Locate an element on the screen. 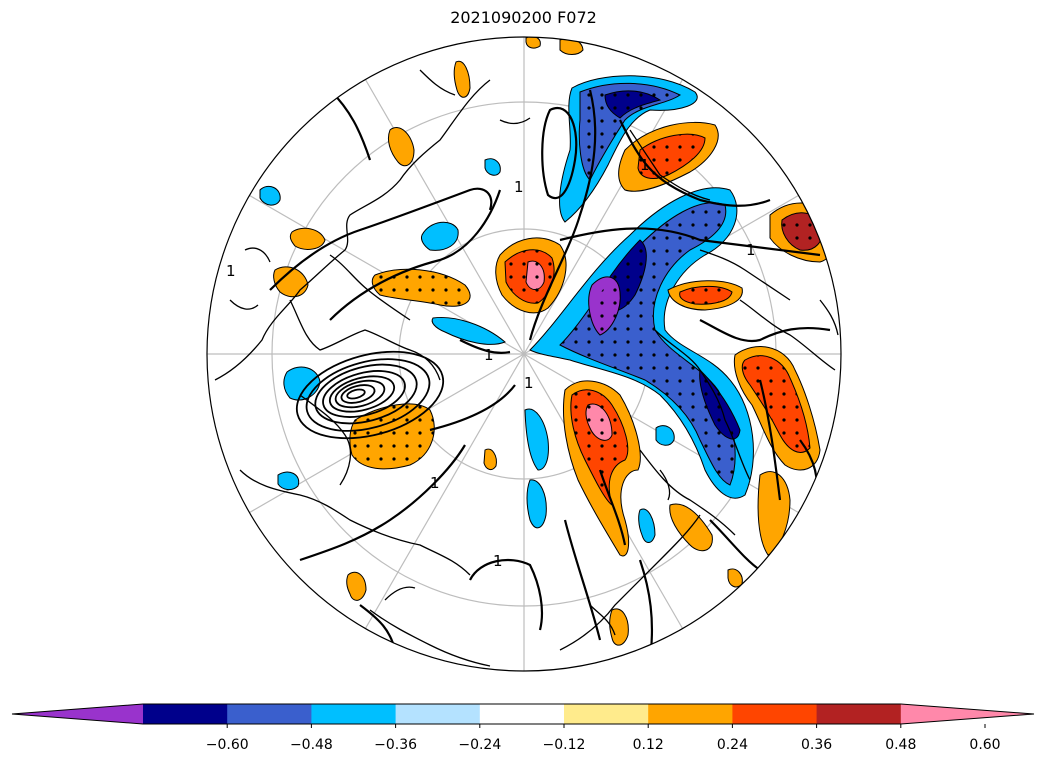 The width and height of the screenshot is (1047, 763). colorbar-tick-label: −0.12 is located at coordinates (564, 745).